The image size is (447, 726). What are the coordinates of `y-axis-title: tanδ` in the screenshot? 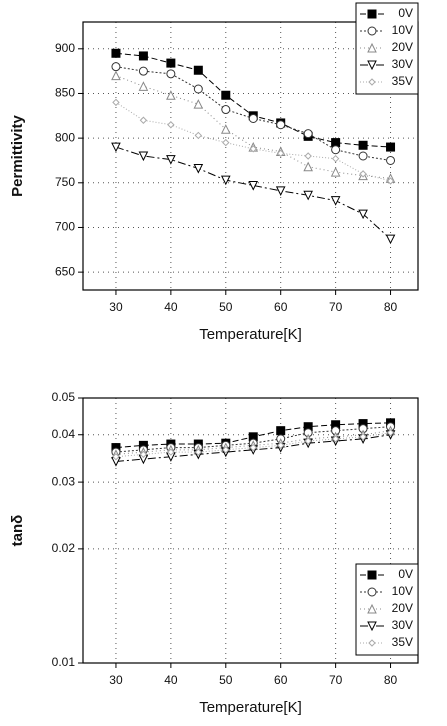 It's located at (17, 531).